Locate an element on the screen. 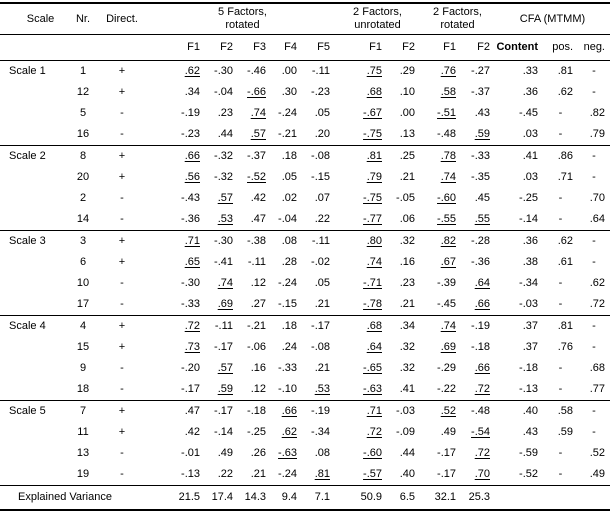 Image resolution: width=610 pixels, height=515 pixels. loading-value: .12 is located at coordinates (258, 389).